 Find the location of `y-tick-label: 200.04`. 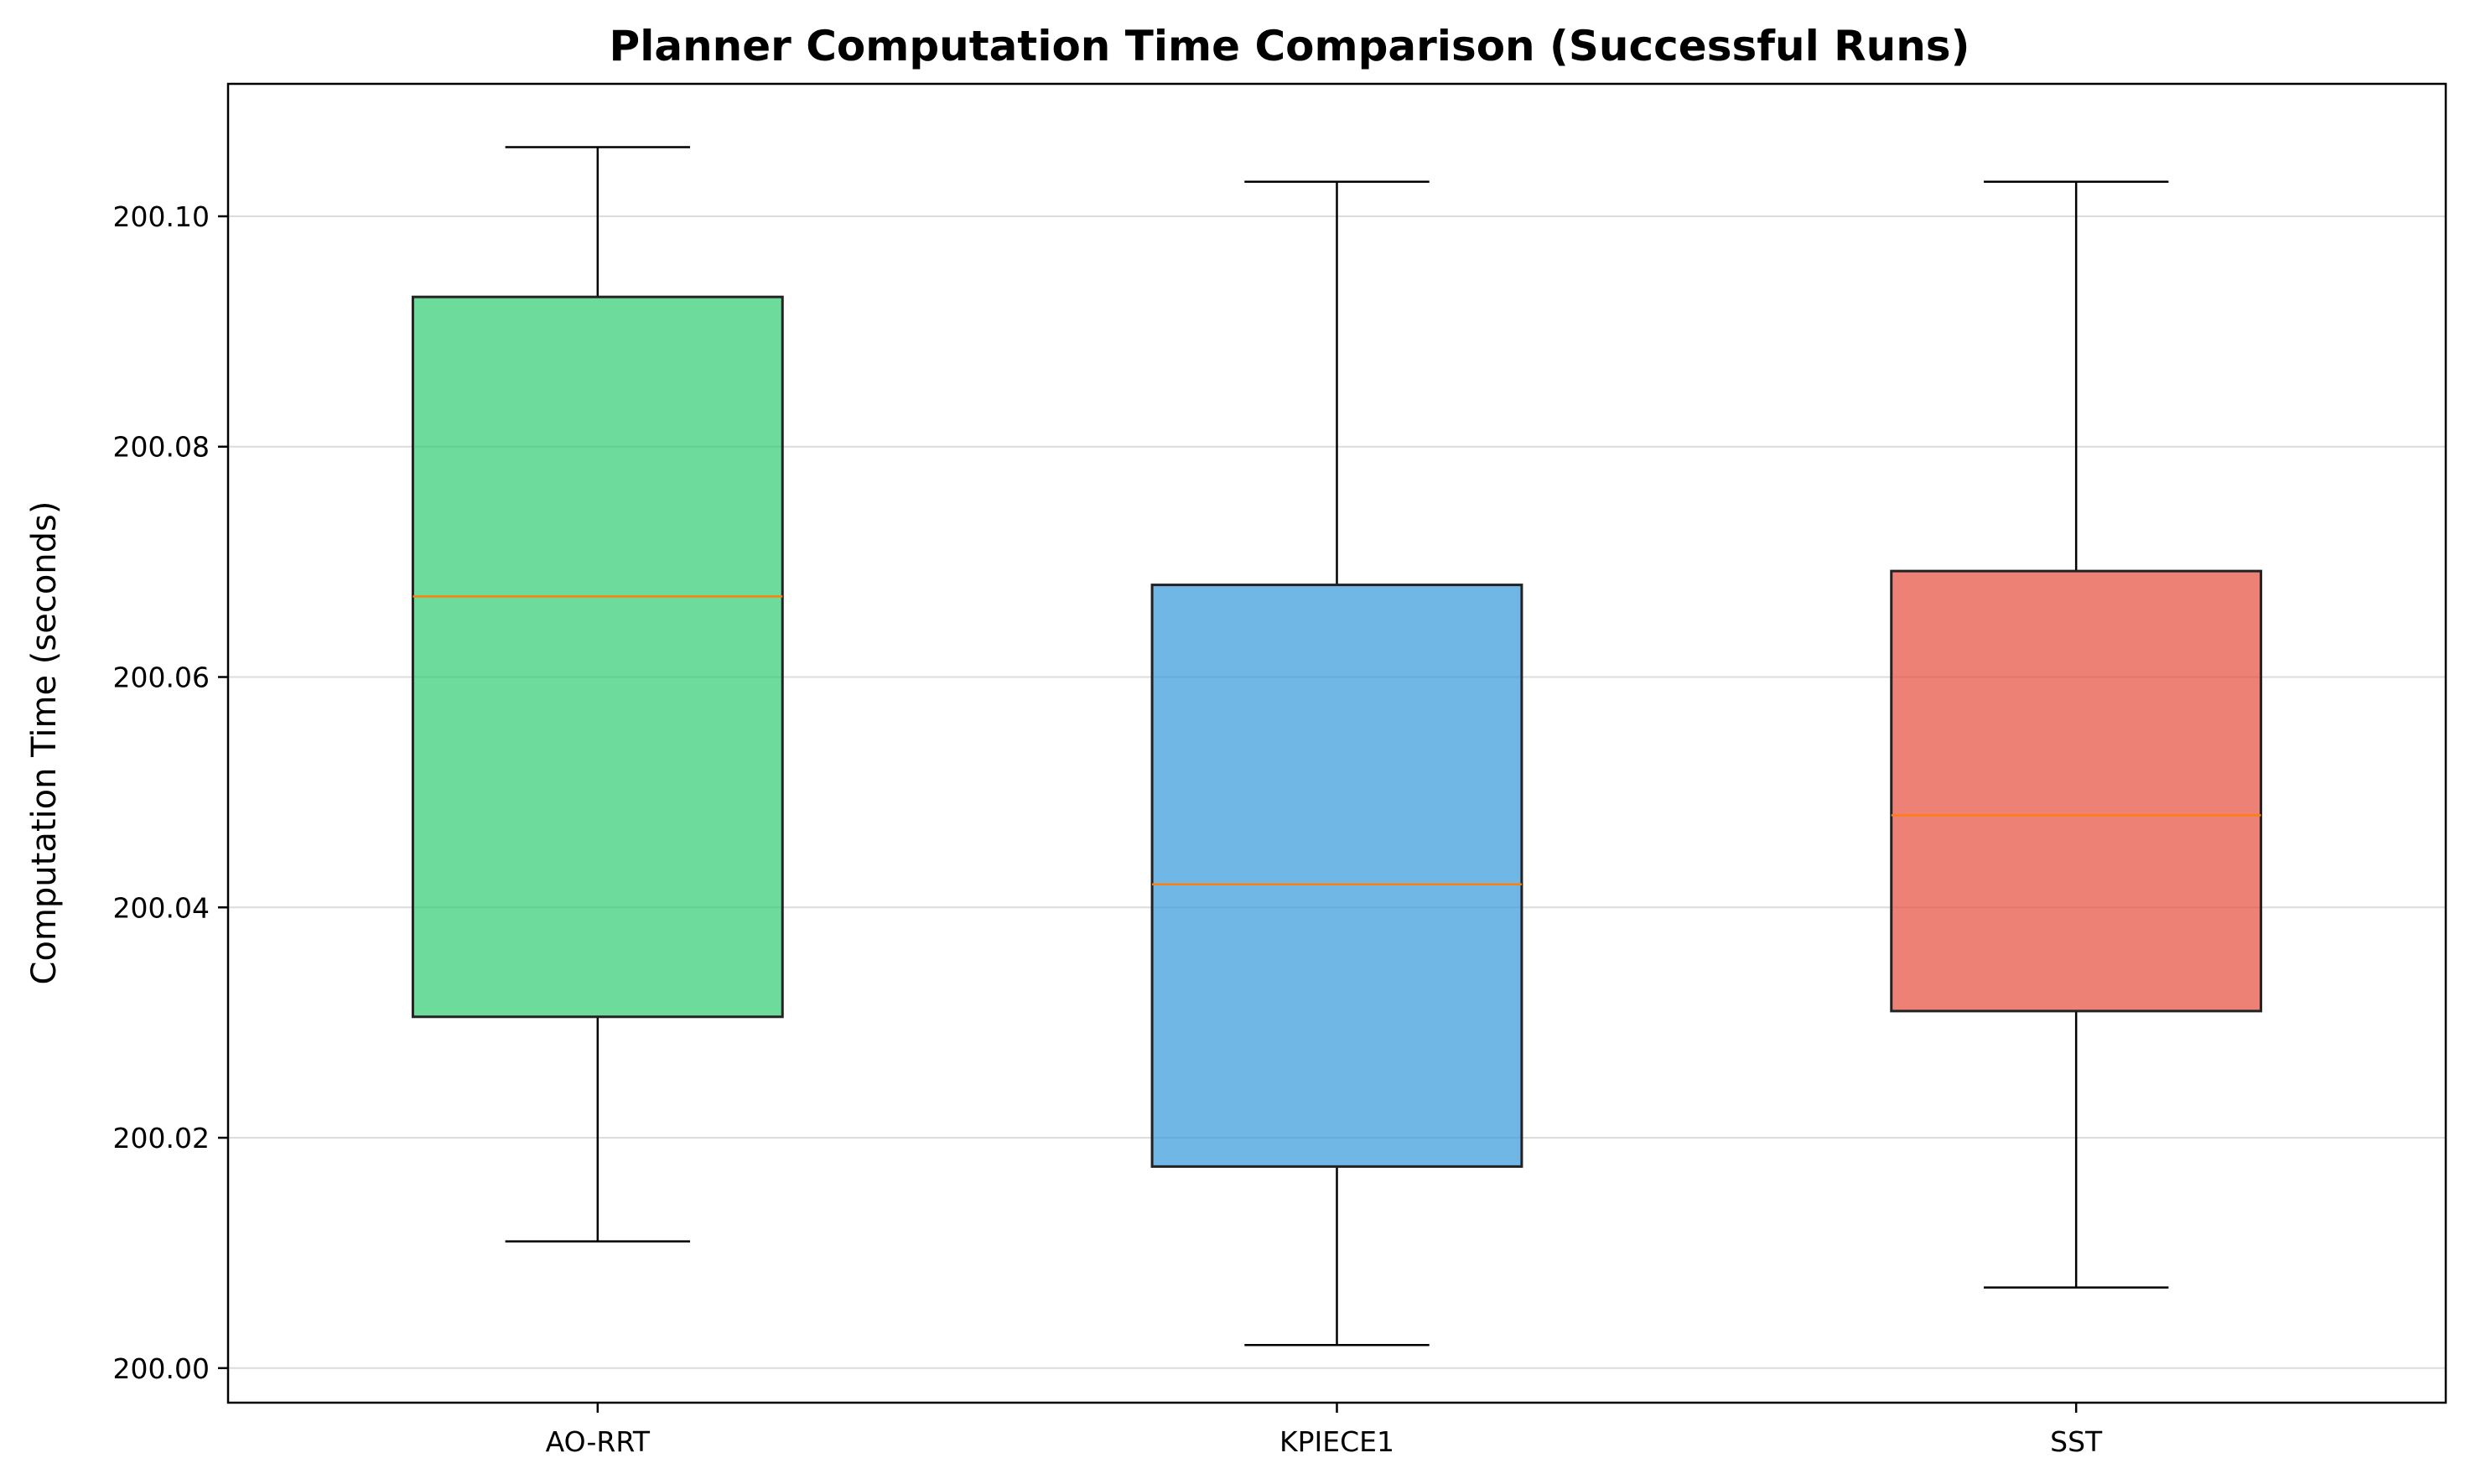

y-tick-label: 200.04 is located at coordinates (161, 907).